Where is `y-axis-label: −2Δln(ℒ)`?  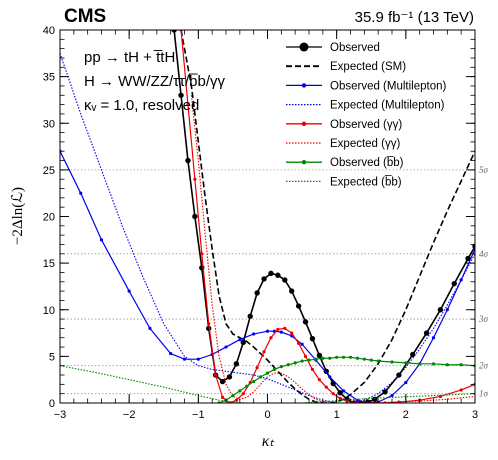 y-axis-label: −2Δln(ℒ) is located at coordinates (18, 216).